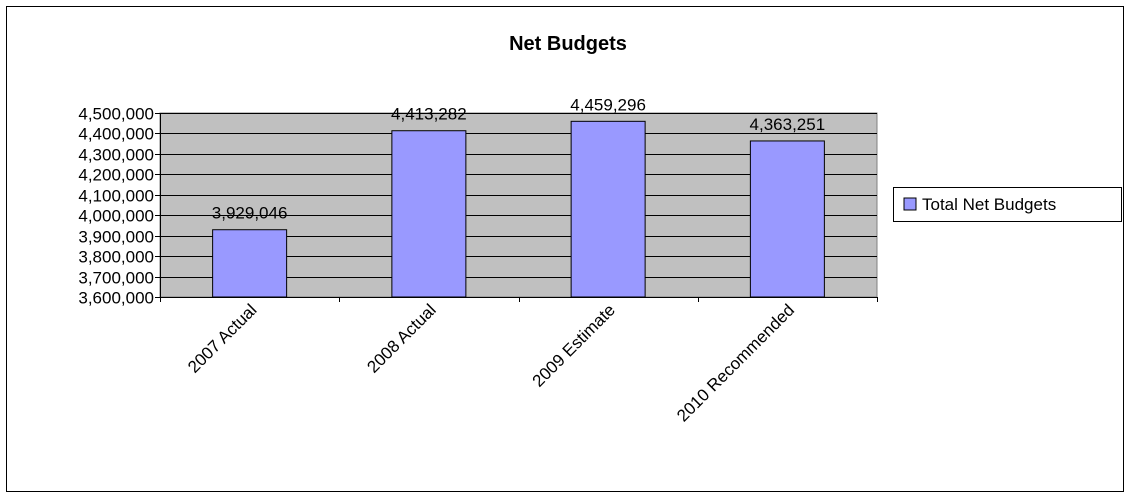 The height and width of the screenshot is (496, 1130). What do you see at coordinates (116, 278) in the screenshot?
I see `y-tick-label: 3,700,000` at bounding box center [116, 278].